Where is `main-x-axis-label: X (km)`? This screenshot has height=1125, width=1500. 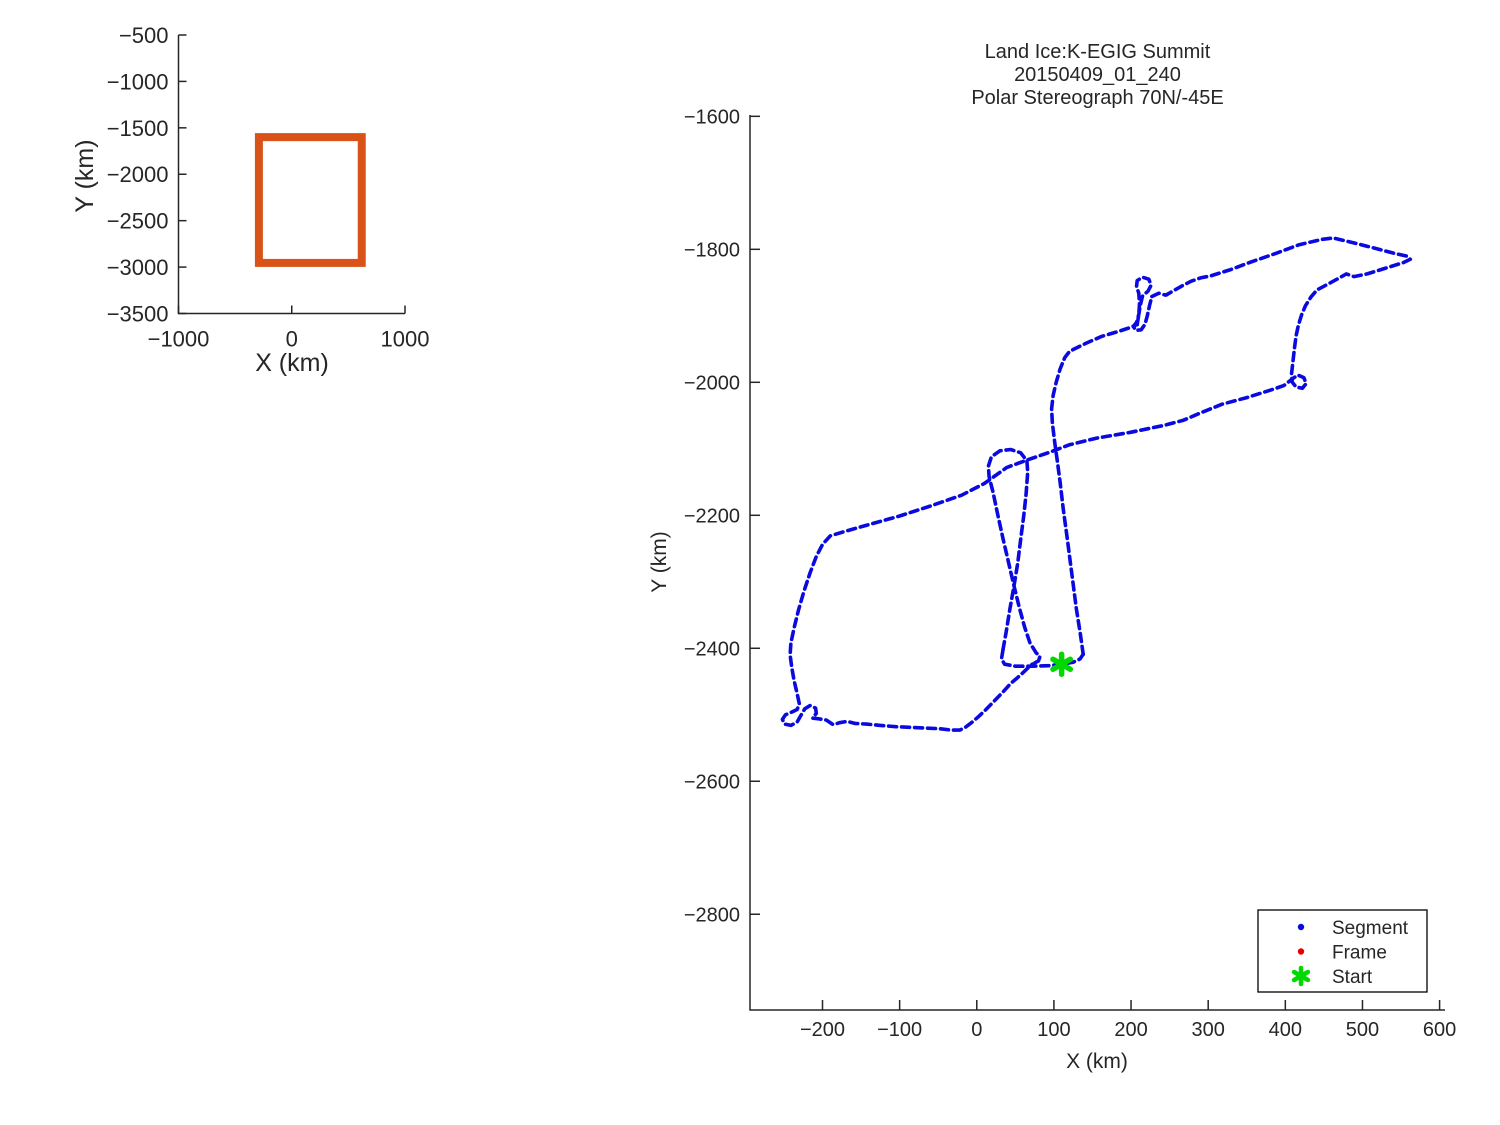 main-x-axis-label: X (km) is located at coordinates (1097, 1061).